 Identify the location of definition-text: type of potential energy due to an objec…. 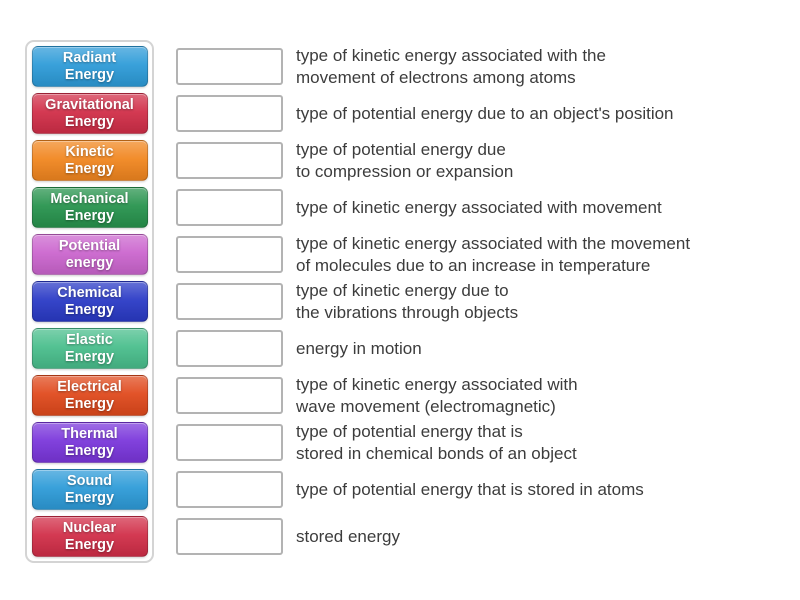
(485, 113).